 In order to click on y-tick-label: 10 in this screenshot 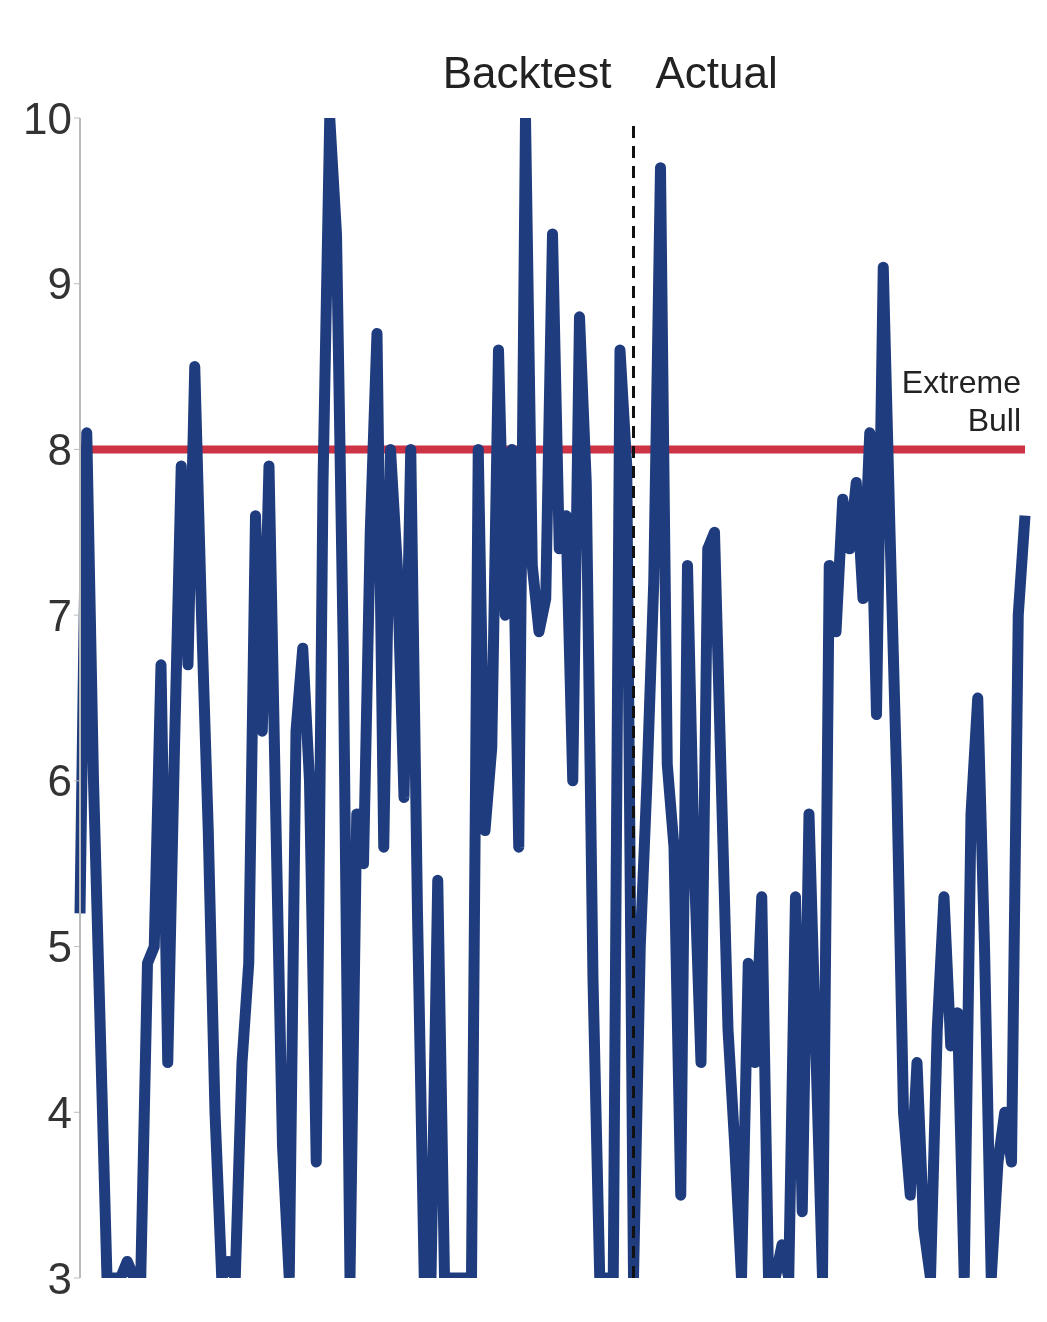, I will do `click(47, 118)`.